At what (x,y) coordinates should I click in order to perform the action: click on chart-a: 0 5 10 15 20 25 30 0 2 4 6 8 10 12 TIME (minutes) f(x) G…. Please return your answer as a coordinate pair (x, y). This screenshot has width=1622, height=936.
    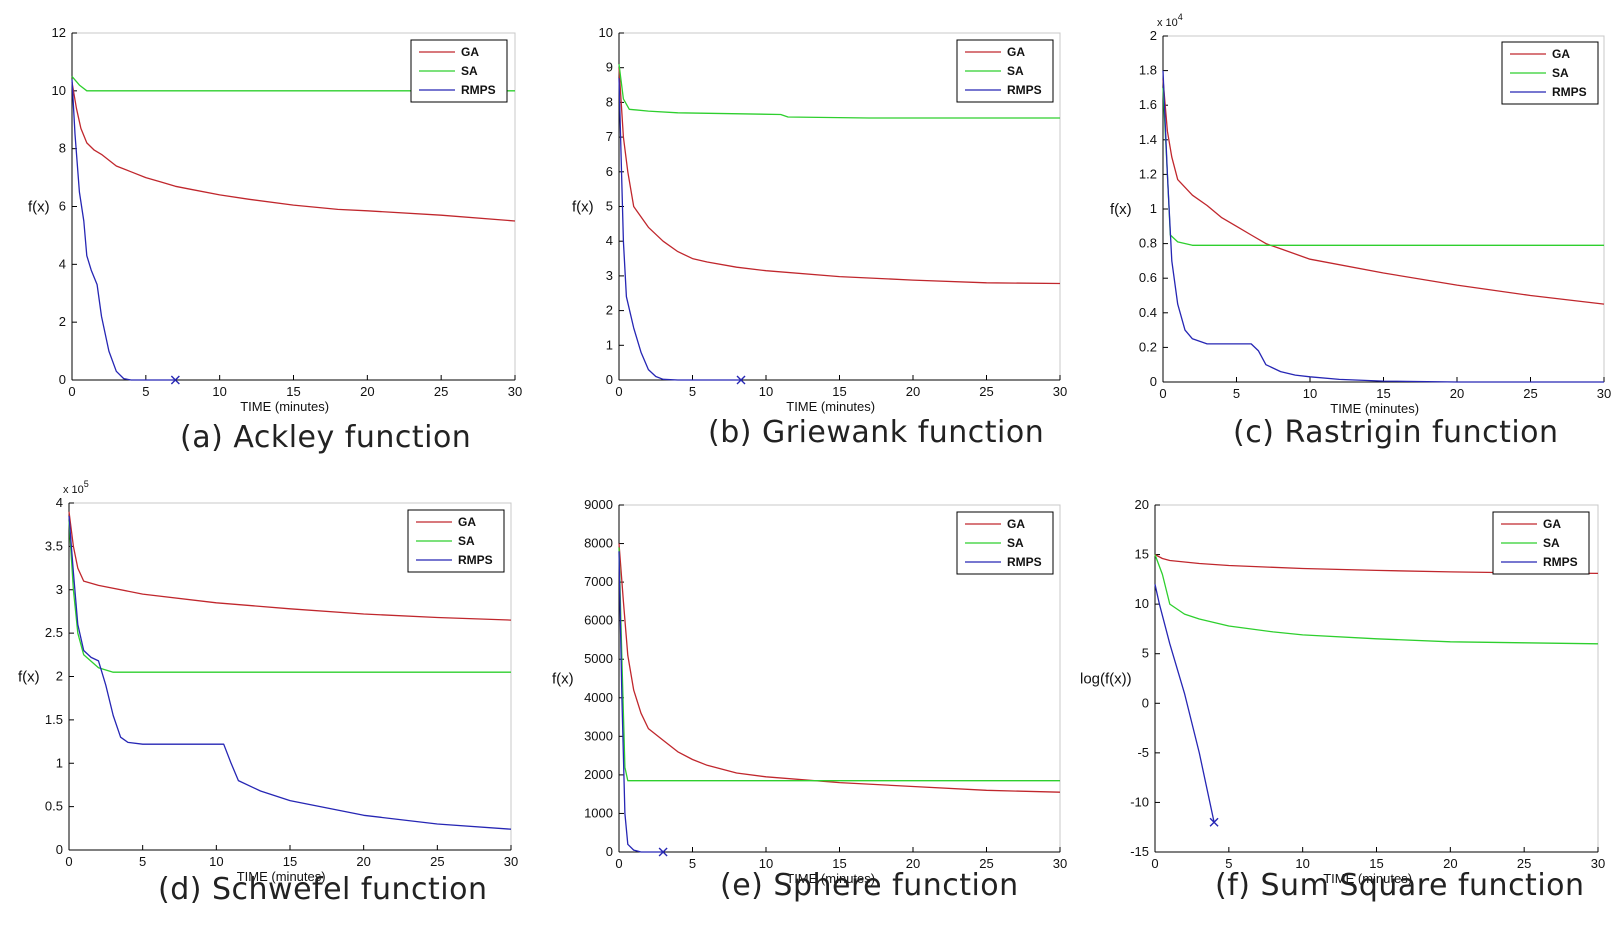
    Looking at the image, I should click on (275, 219).